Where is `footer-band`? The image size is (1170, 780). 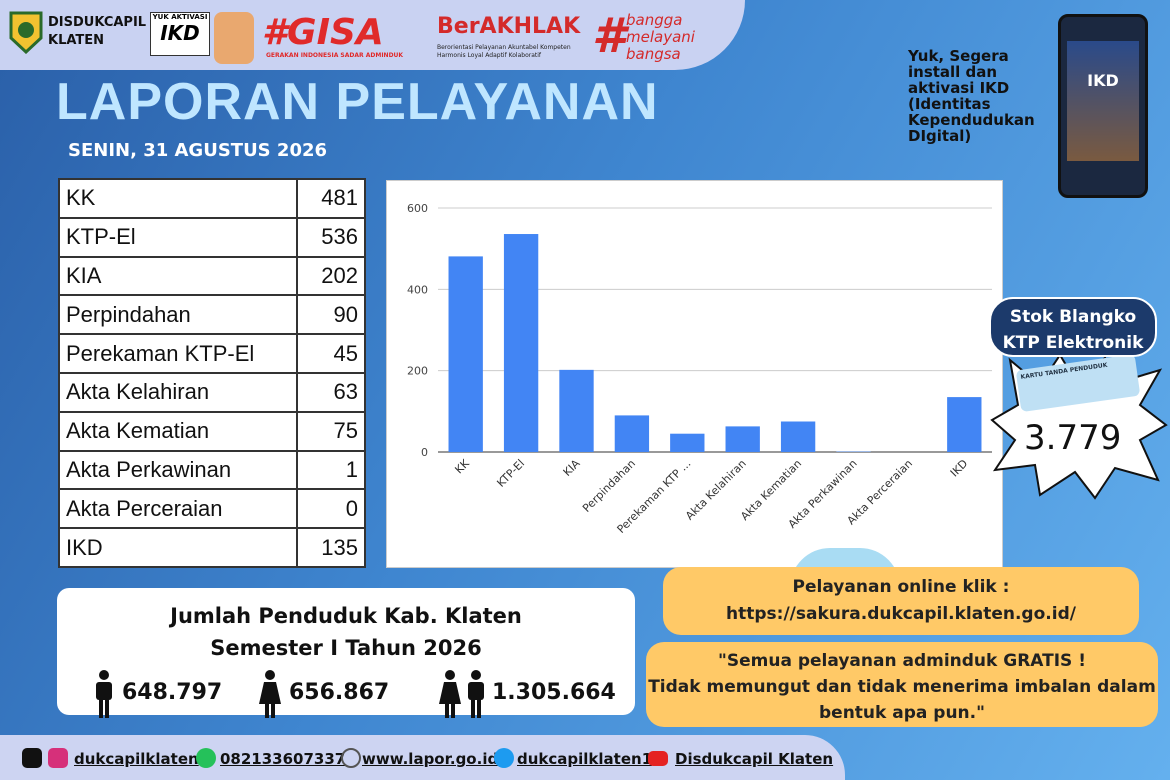 footer-band is located at coordinates (422, 757).